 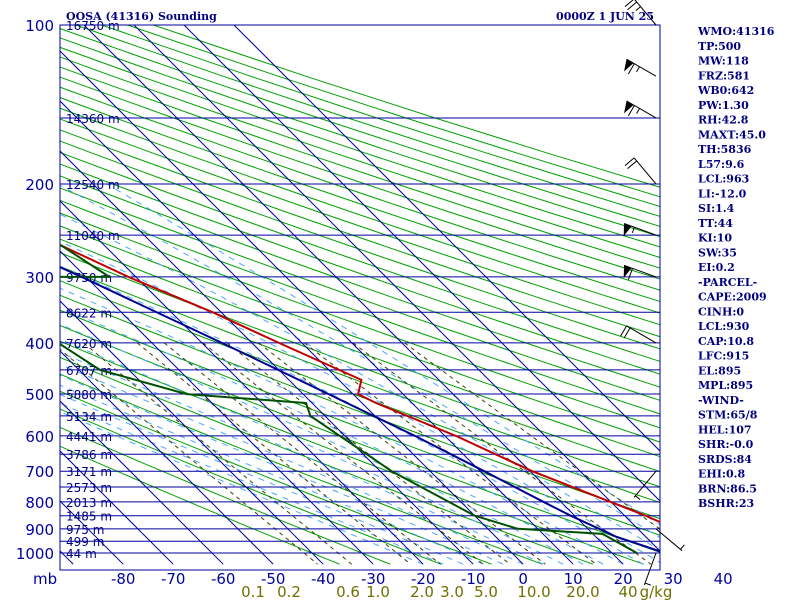 What do you see at coordinates (715, 238) in the screenshot?
I see `sounding-index: KI:10` at bounding box center [715, 238].